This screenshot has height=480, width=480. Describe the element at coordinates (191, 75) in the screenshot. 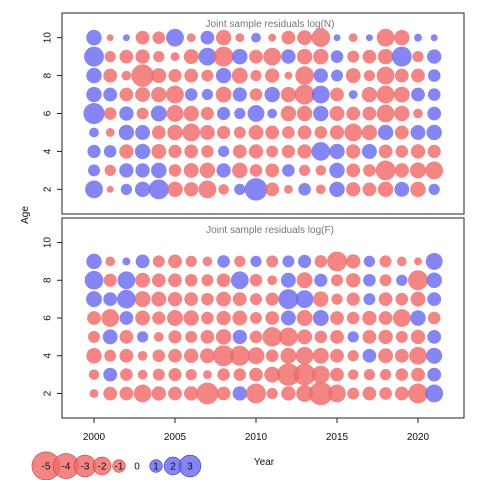

I see `bubble-panel1-age8-year2006` at that location.